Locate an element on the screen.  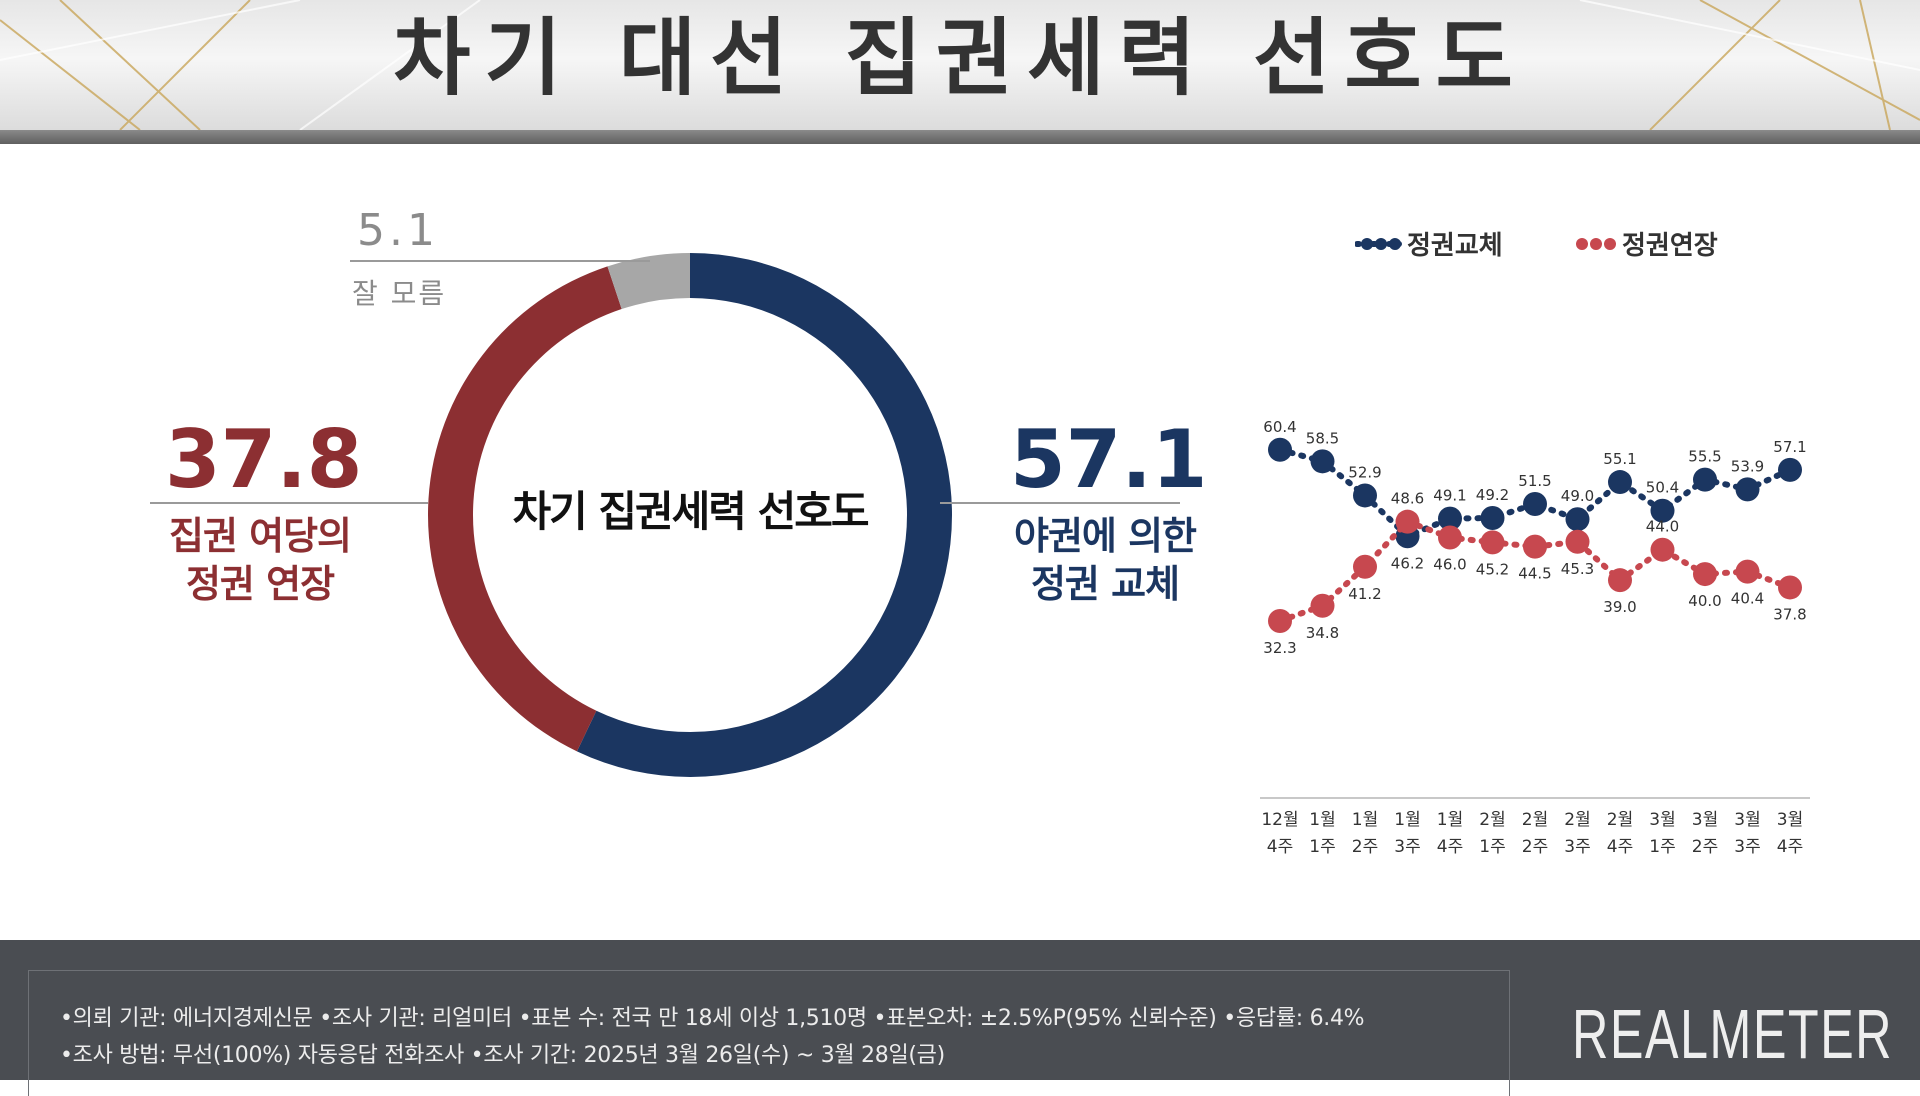
unknown-label: 잘 모름 is located at coordinates (399, 293).